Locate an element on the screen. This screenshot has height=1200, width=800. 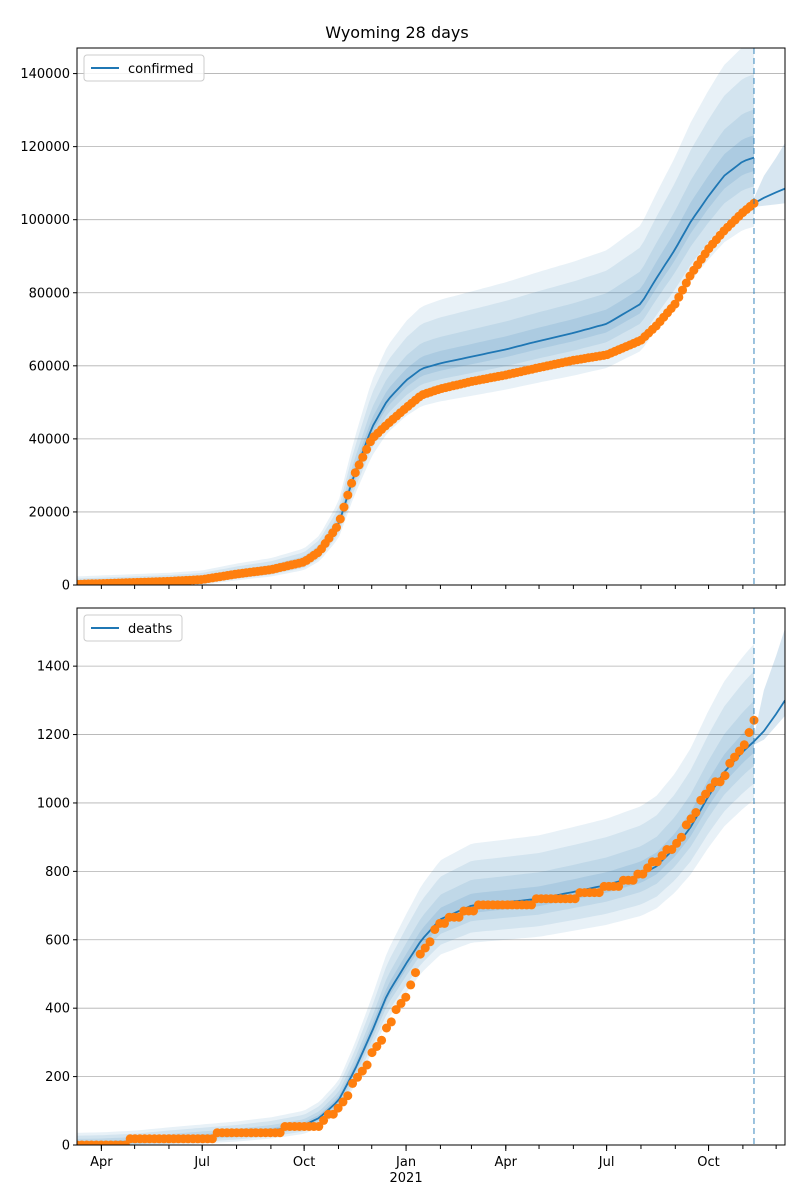
y-tick-label: 1000 is located at coordinates (53, 803).